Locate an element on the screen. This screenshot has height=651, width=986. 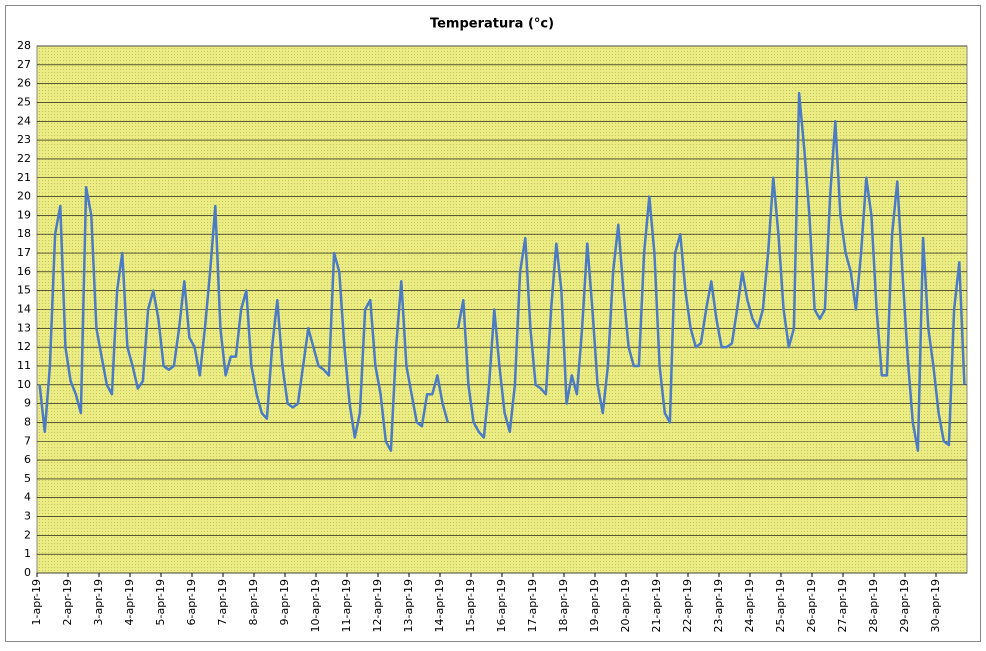
x-tick-label: 1-apr-19 is located at coordinates (36, 602).